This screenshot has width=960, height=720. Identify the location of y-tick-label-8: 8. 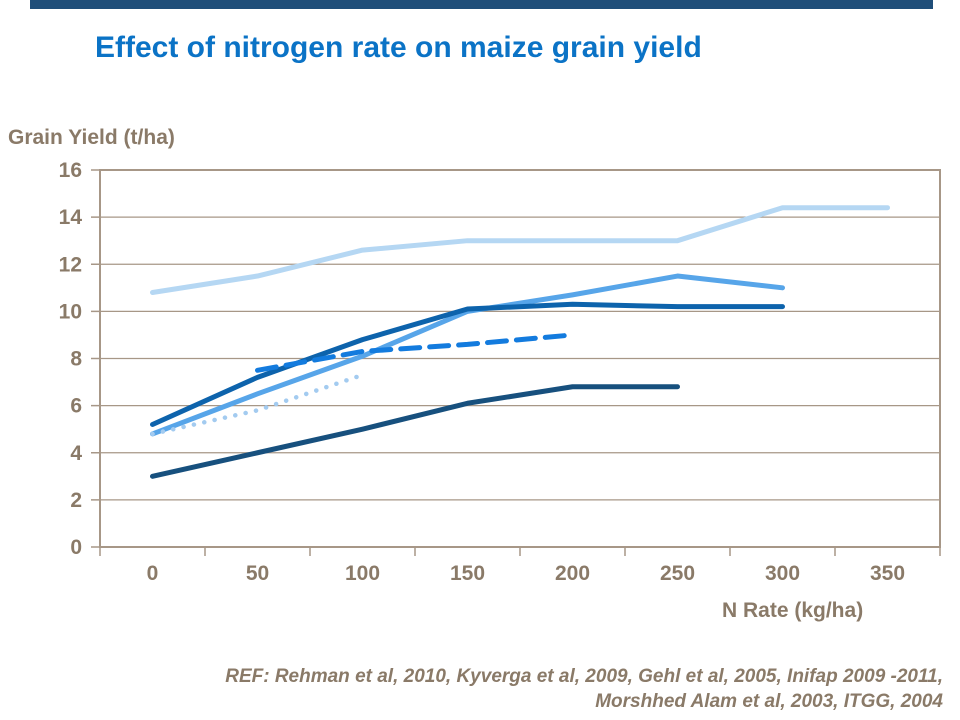
(76, 359).